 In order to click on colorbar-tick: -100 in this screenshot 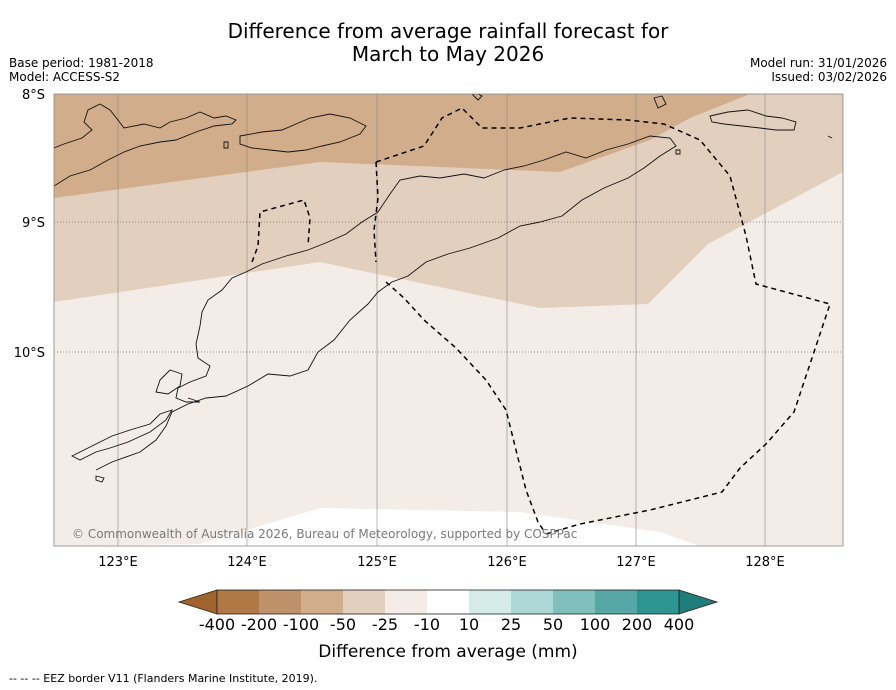, I will do `click(301, 624)`.